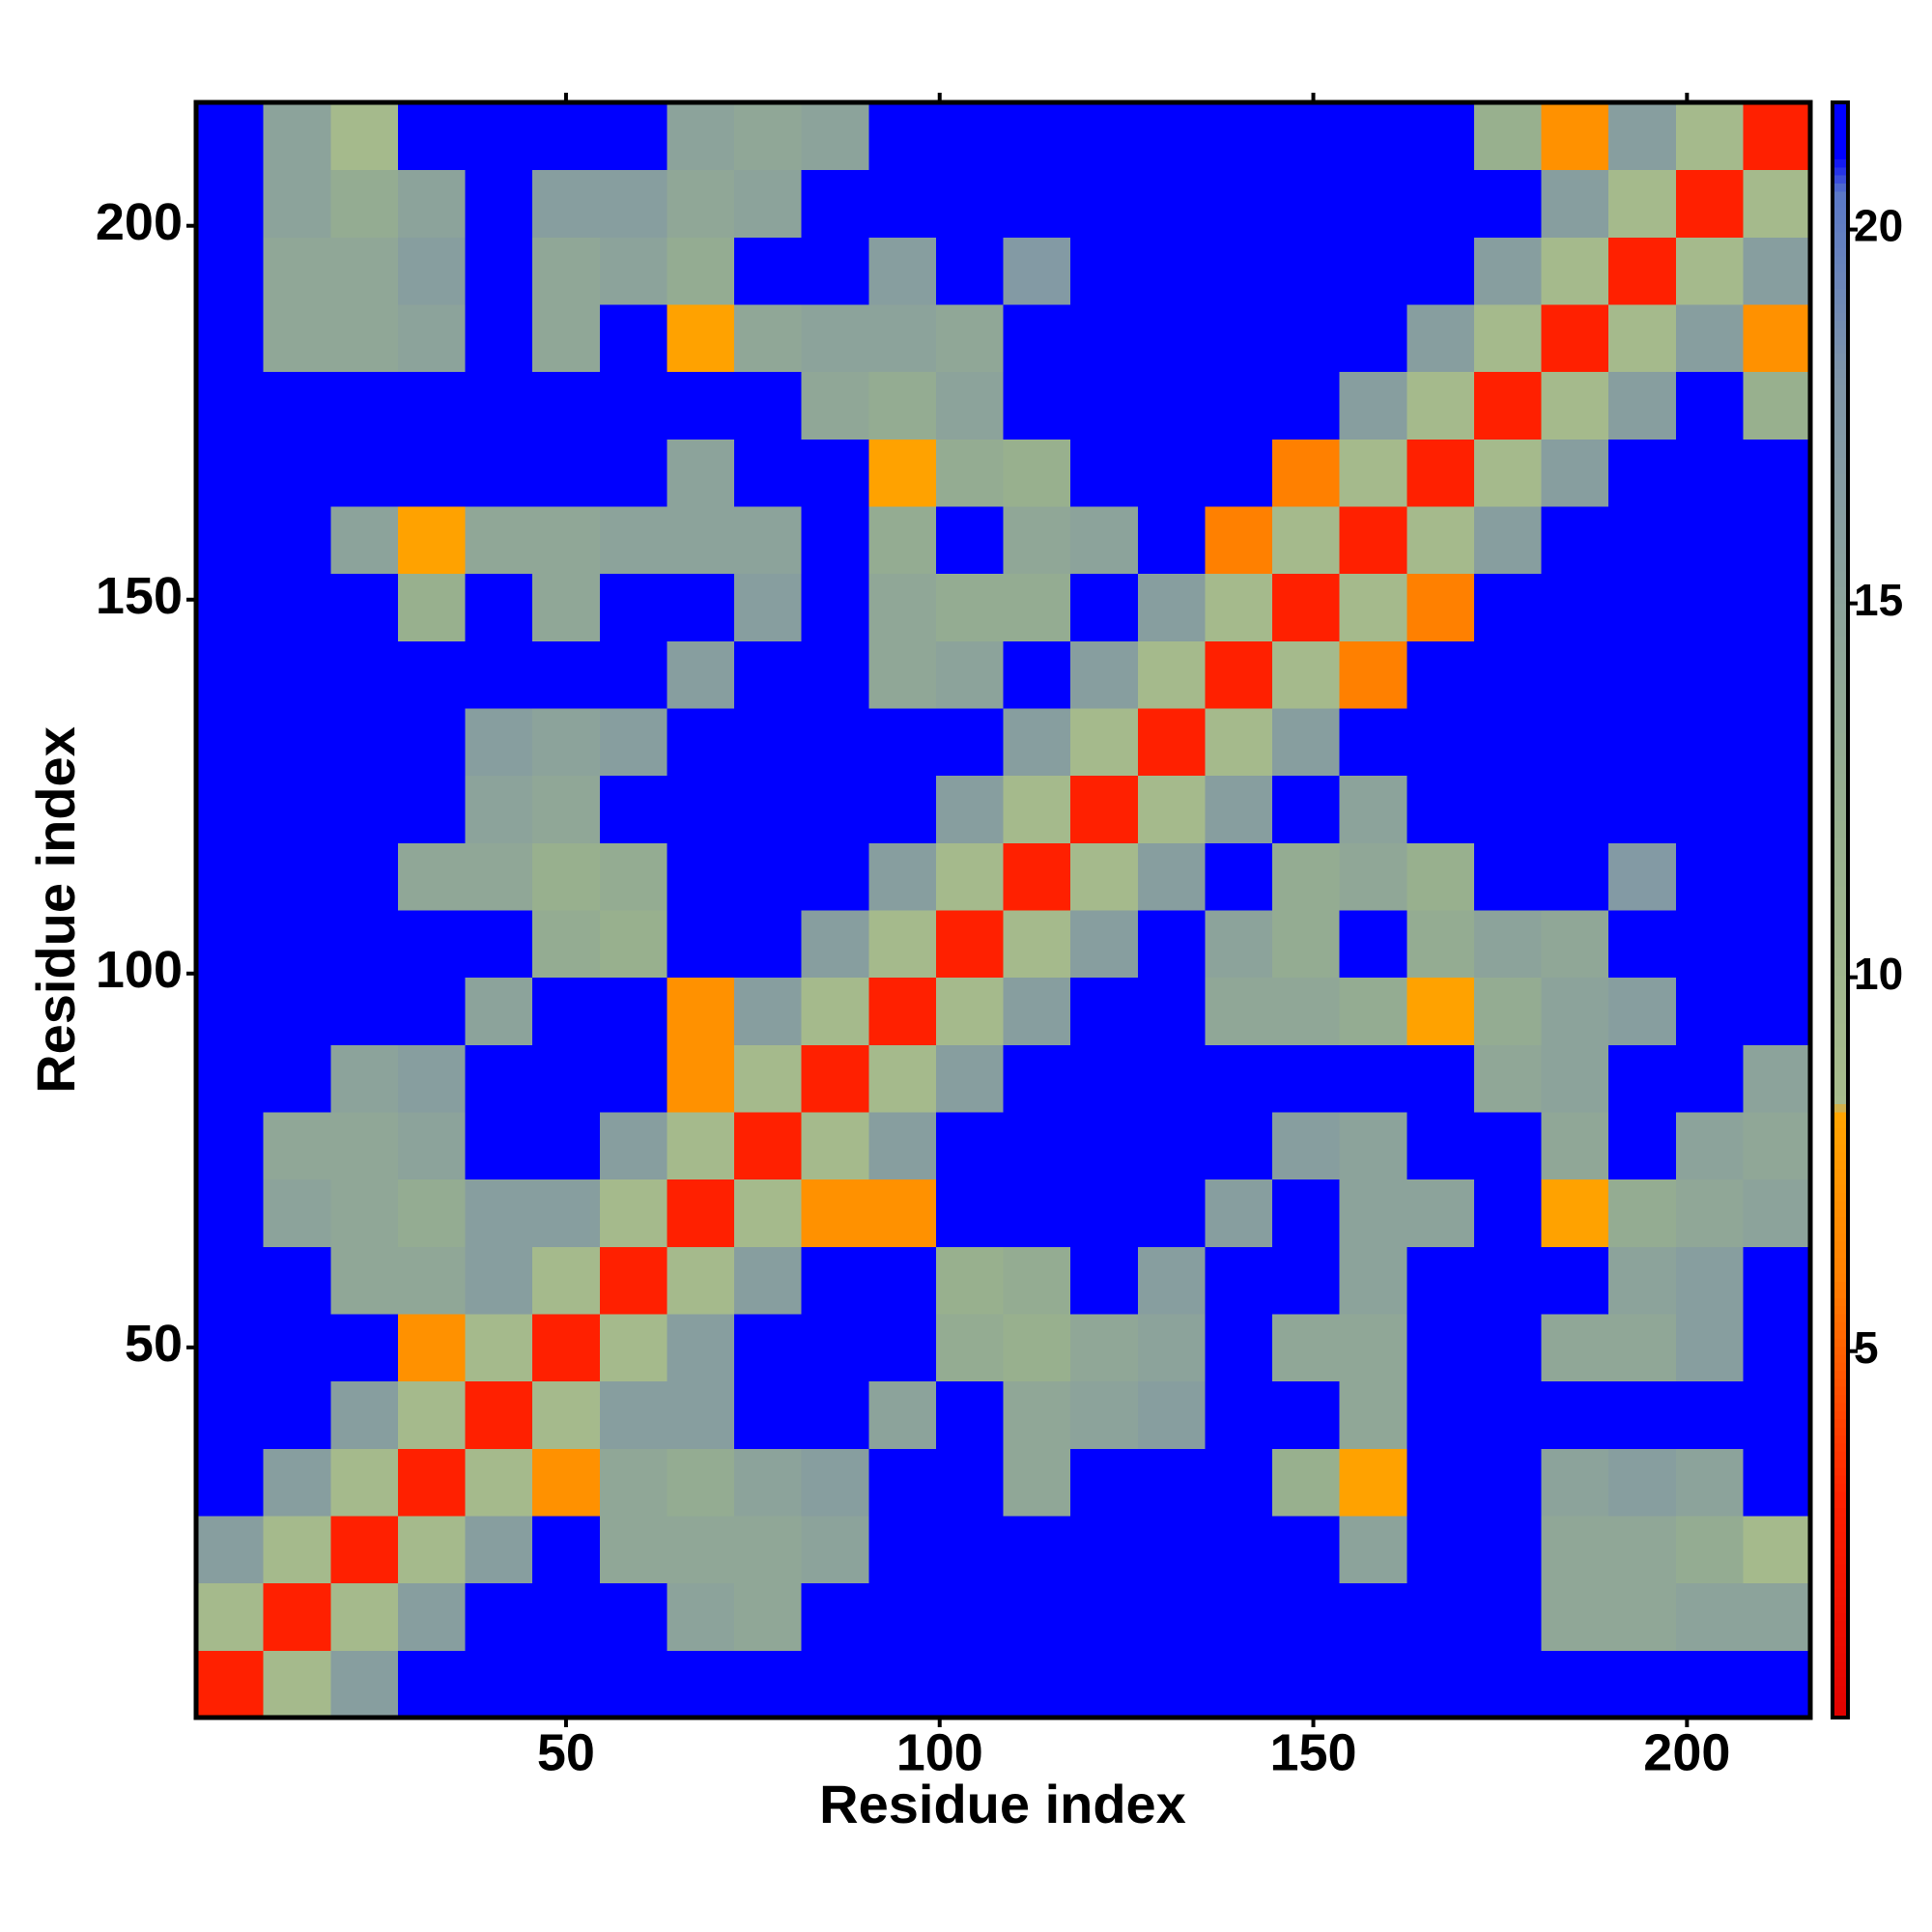  Describe the element at coordinates (939, 1752) in the screenshot. I see `x-tick-label: 100` at that location.